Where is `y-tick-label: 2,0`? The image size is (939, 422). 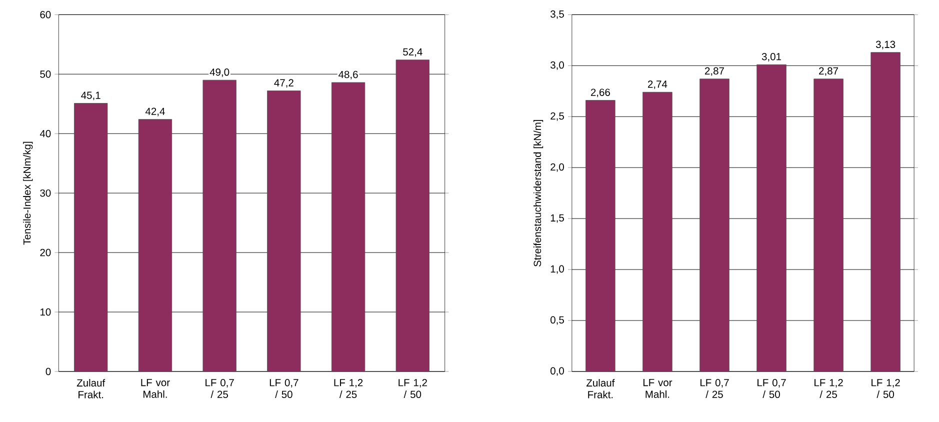
y-tick-label: 2,0 is located at coordinates (557, 167).